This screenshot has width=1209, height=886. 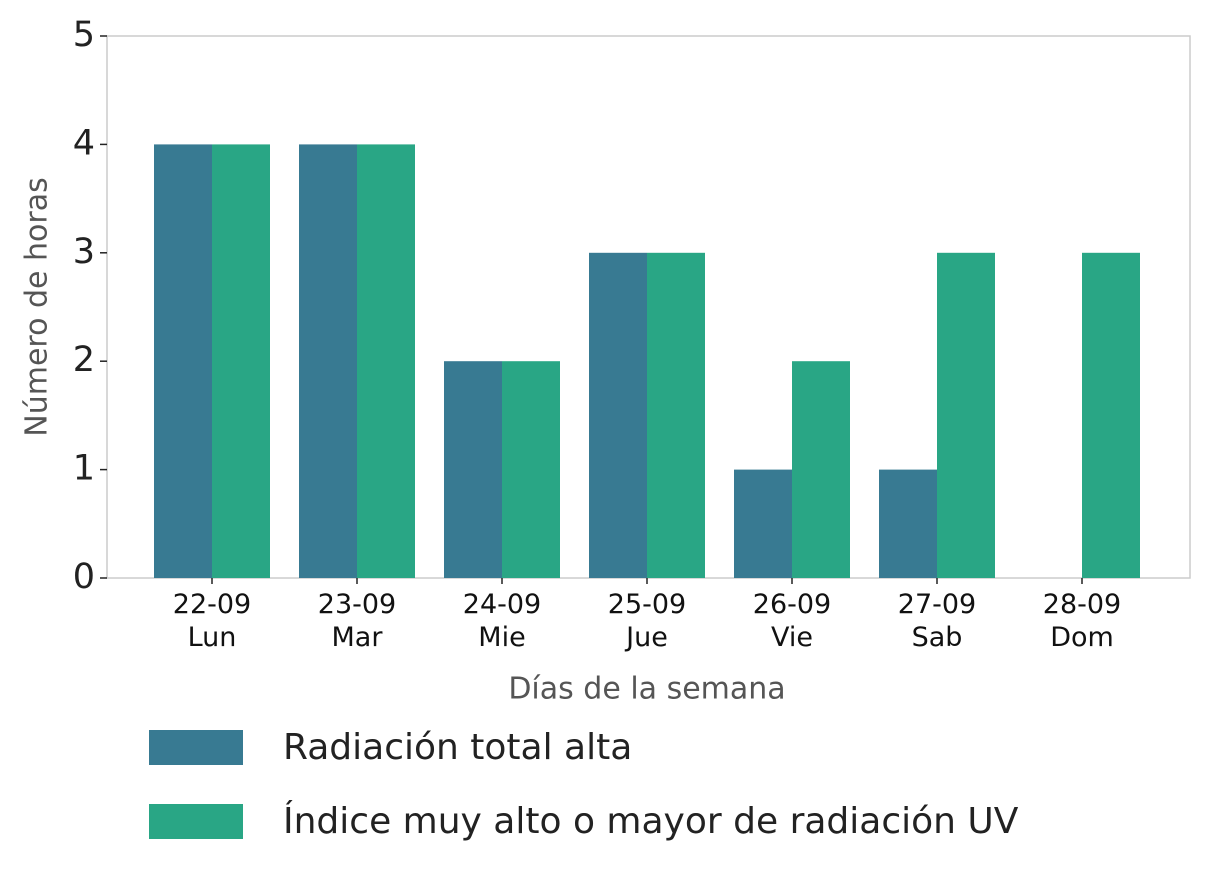 I want to click on x-tick-label: 26-09 Vie, so click(x=792, y=621).